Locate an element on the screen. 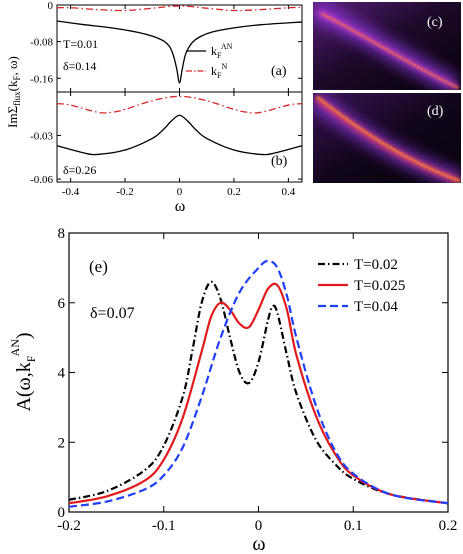 The height and width of the screenshot is (554, 463). e-ytick-label: 8 is located at coordinates (62, 234).